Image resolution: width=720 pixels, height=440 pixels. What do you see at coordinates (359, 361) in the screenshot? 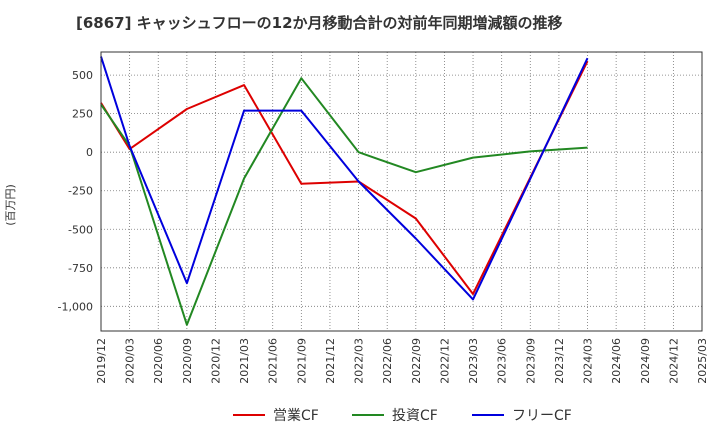
I see `x-tick-label: 2022/03` at bounding box center [359, 361].